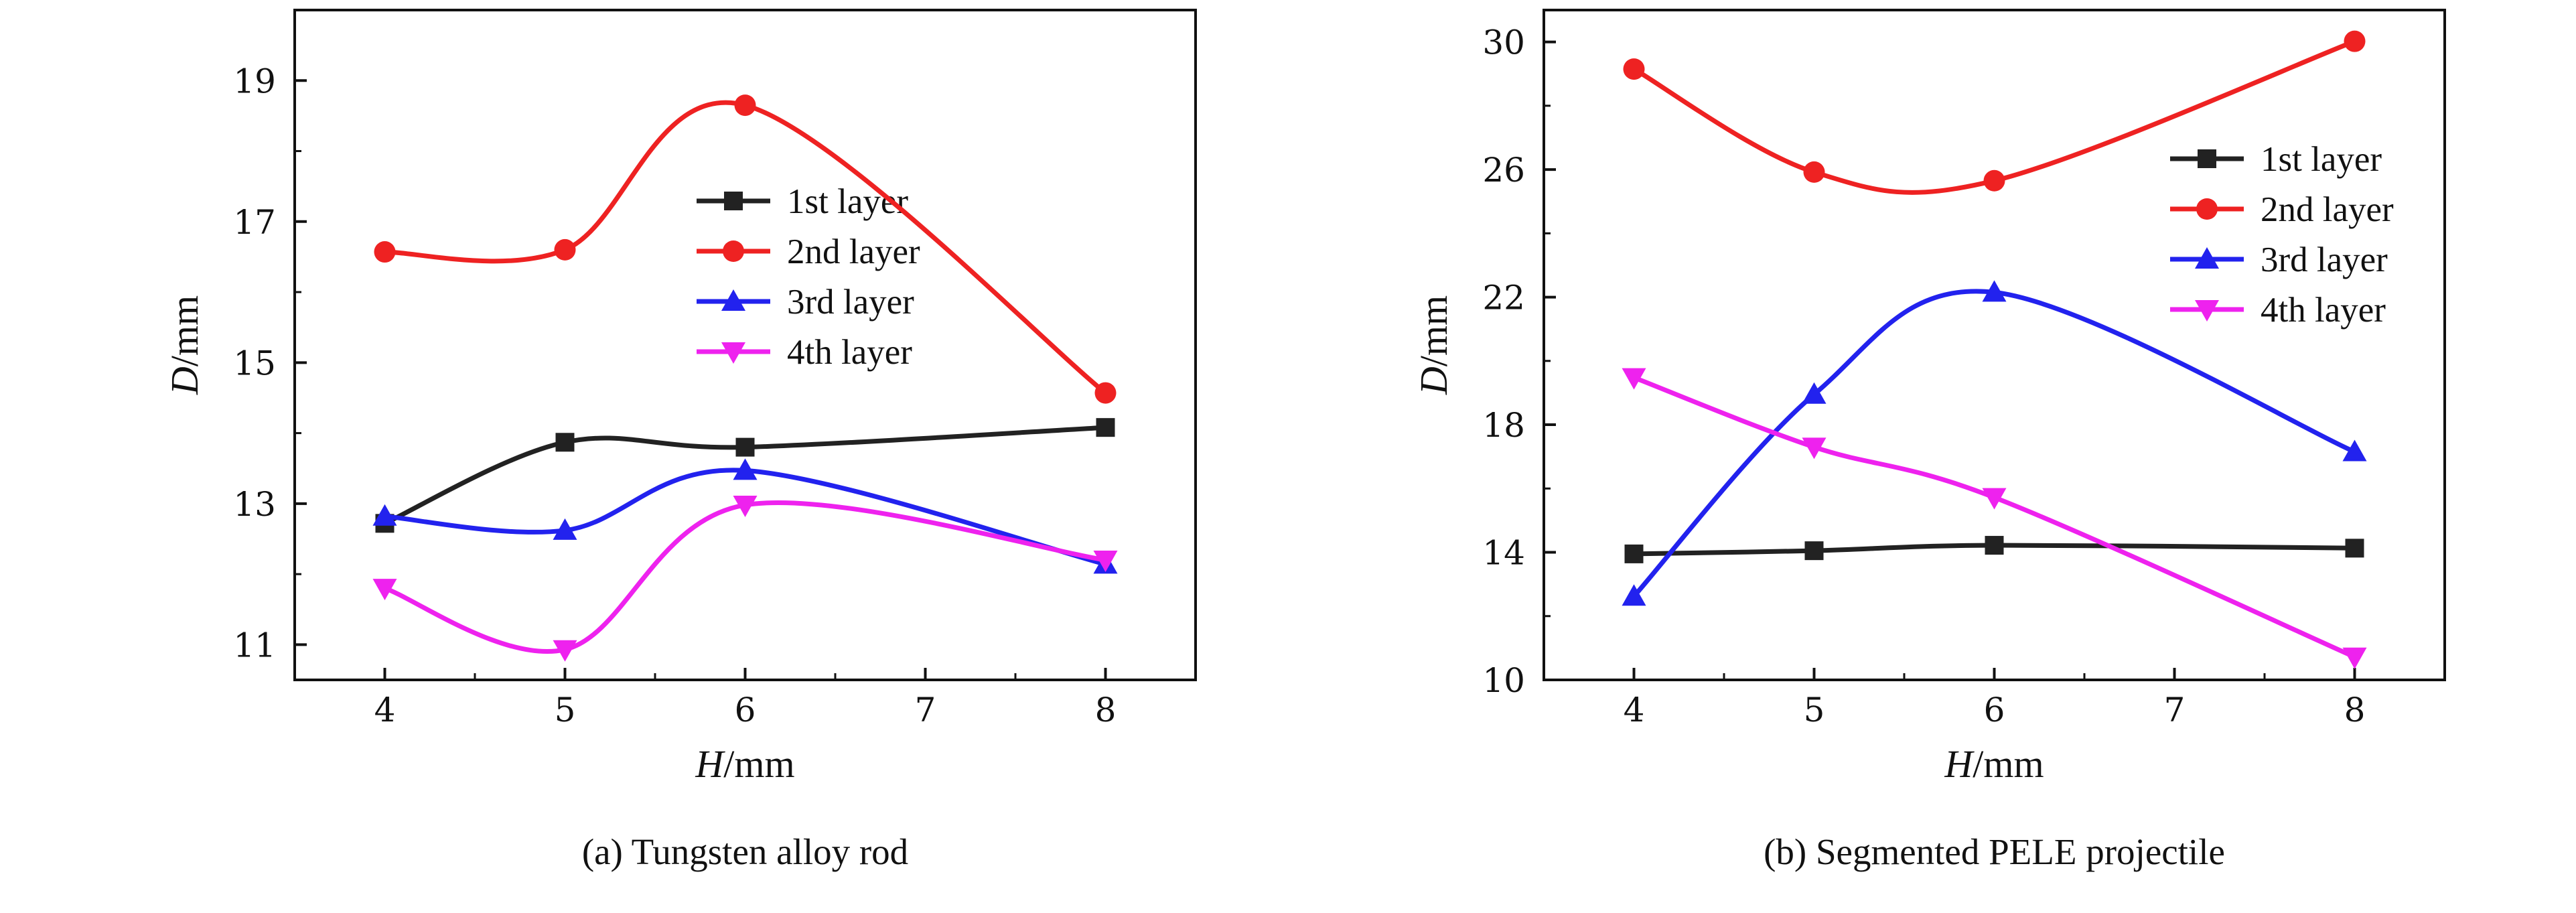 This screenshot has width=2576, height=913. Describe the element at coordinates (1503, 298) in the screenshot. I see `y-tick-label: 22` at that location.